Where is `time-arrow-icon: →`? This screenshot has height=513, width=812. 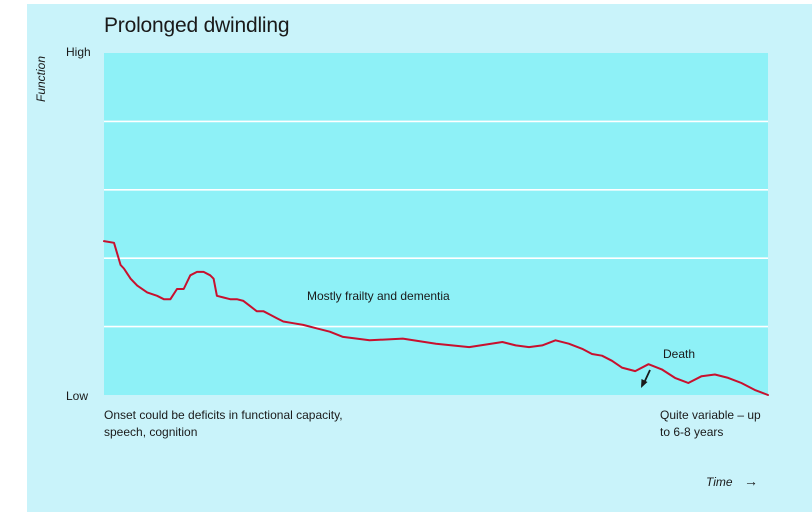
time-arrow-icon: → is located at coordinates (751, 481).